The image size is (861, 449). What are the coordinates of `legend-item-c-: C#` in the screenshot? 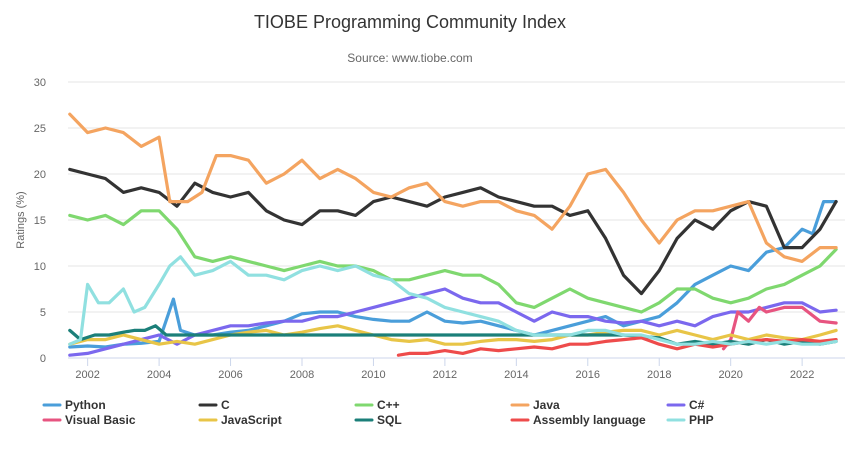 It's located at (685, 405).